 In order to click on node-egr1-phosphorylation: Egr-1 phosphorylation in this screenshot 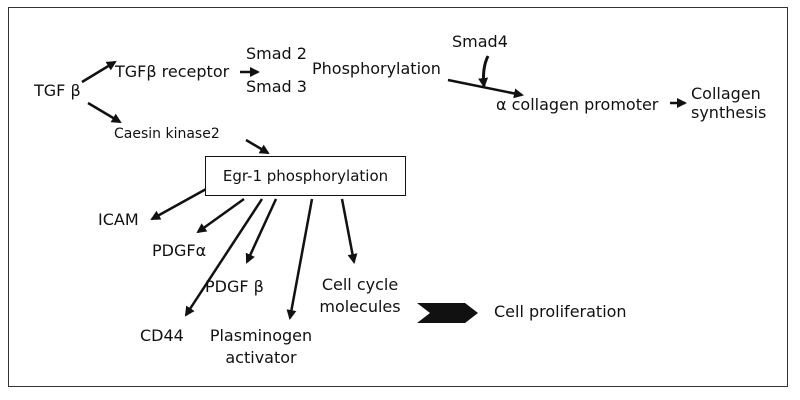, I will do `click(305, 176)`.